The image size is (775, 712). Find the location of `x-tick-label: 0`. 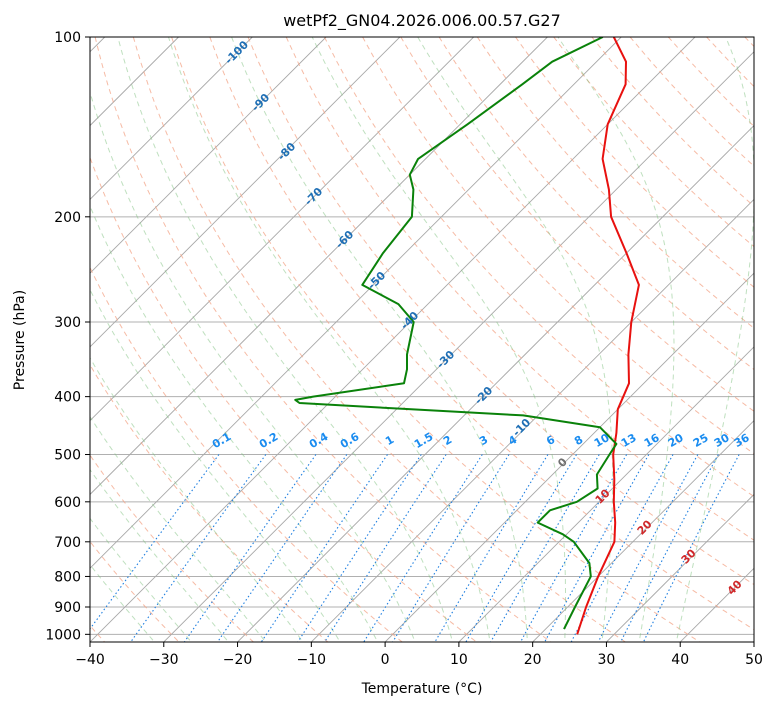

x-tick-label: 0 is located at coordinates (385, 660).